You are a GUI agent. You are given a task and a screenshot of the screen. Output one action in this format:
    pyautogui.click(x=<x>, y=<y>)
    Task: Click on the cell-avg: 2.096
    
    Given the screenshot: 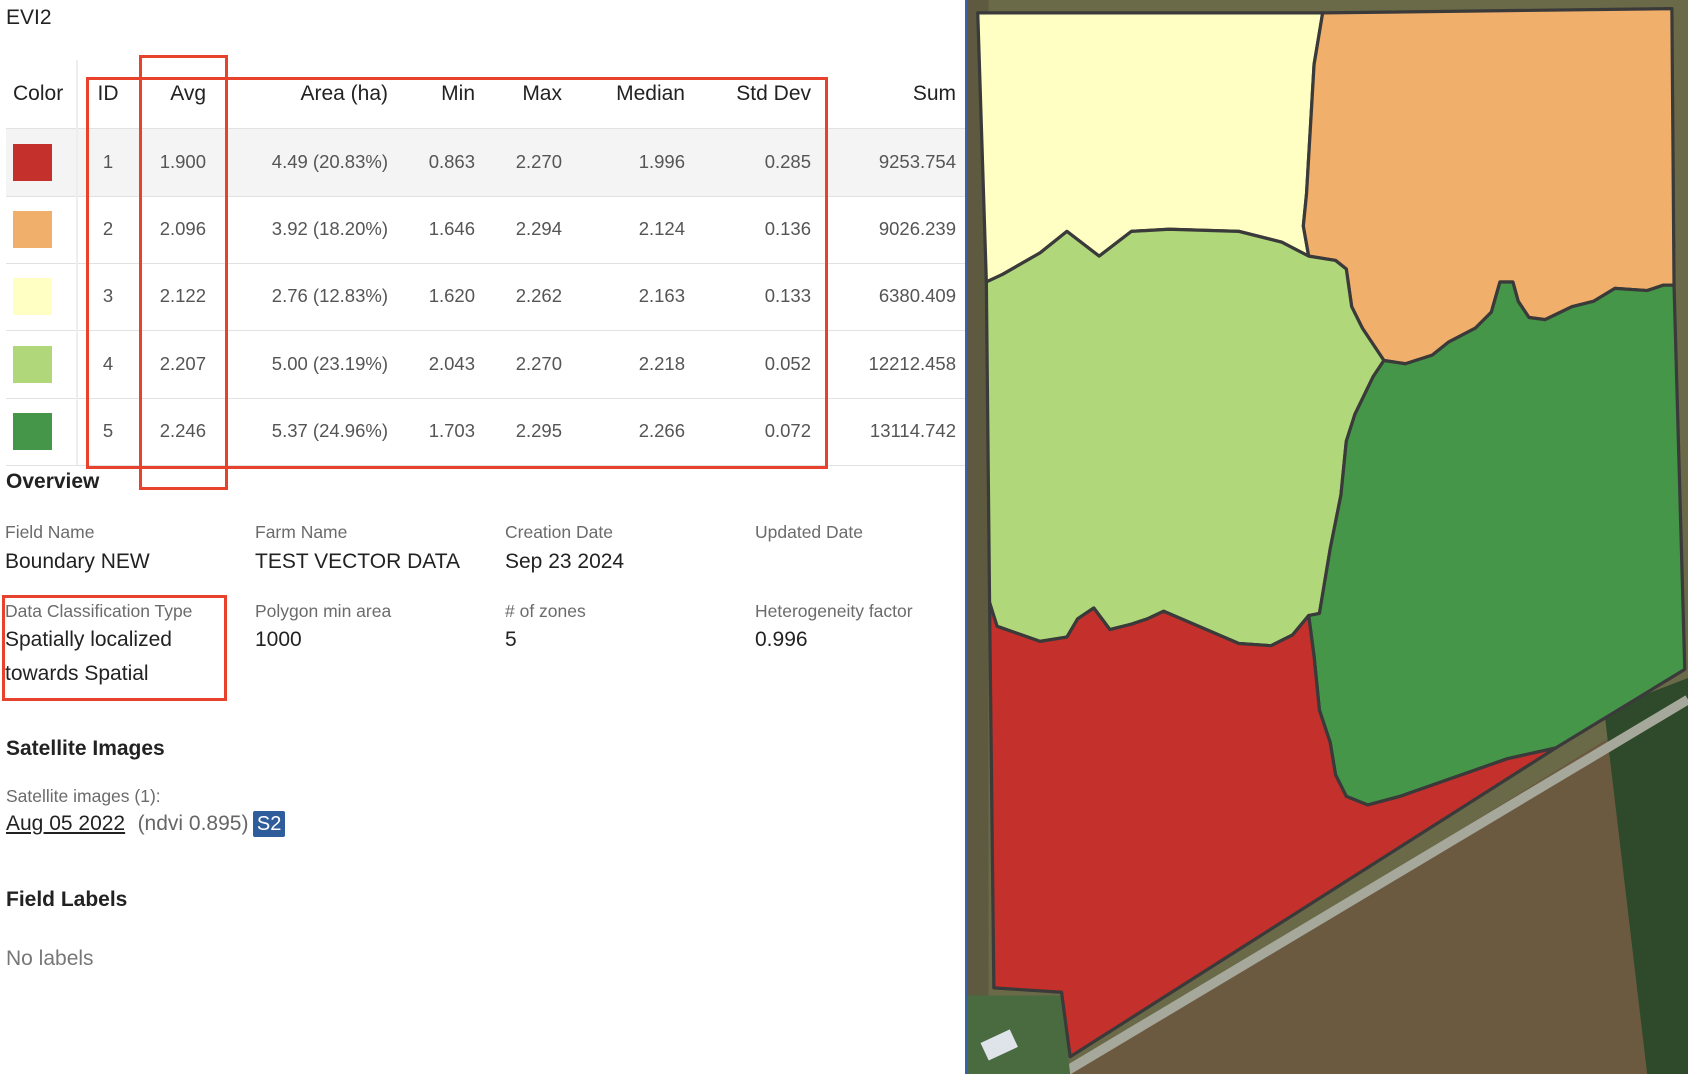 What is the action you would take?
    pyautogui.click(x=182, y=229)
    